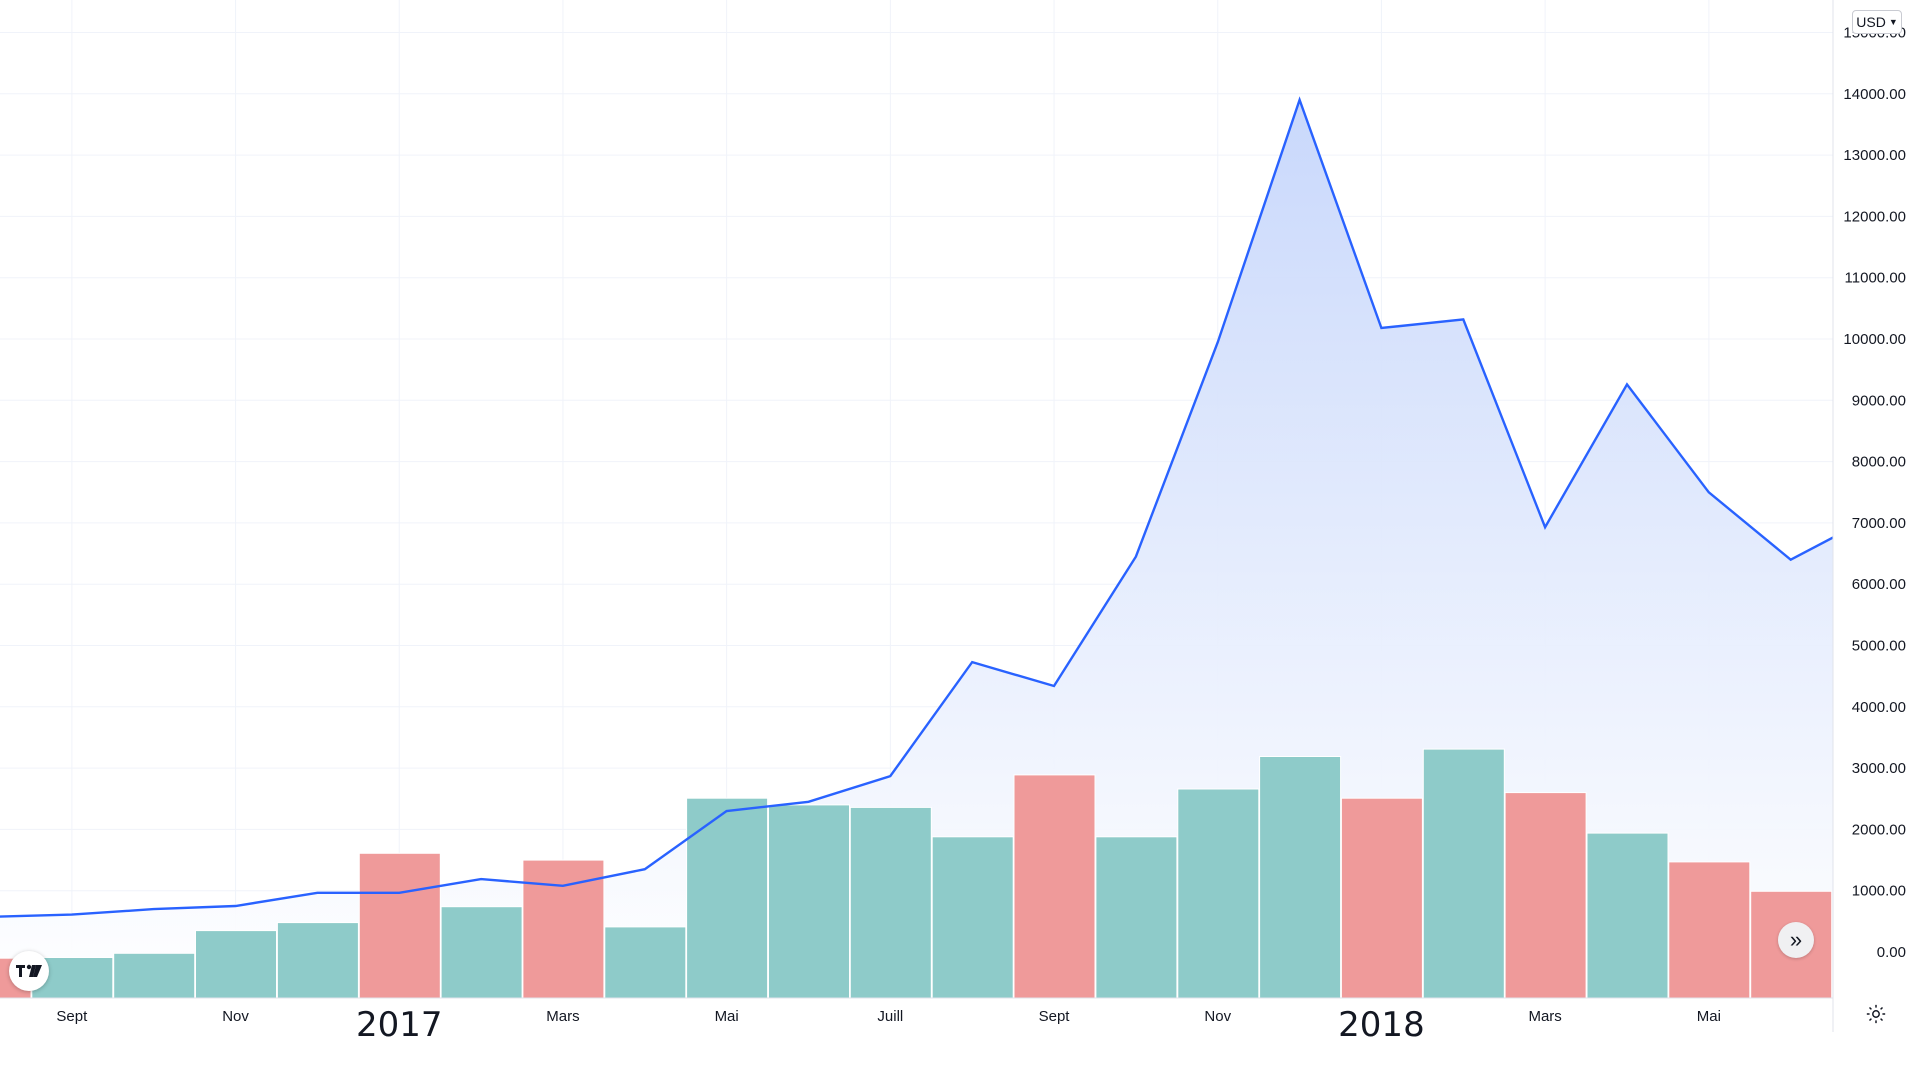  Describe the element at coordinates (1879, 523) in the screenshot. I see `y-tick-label: 7000.00` at that location.